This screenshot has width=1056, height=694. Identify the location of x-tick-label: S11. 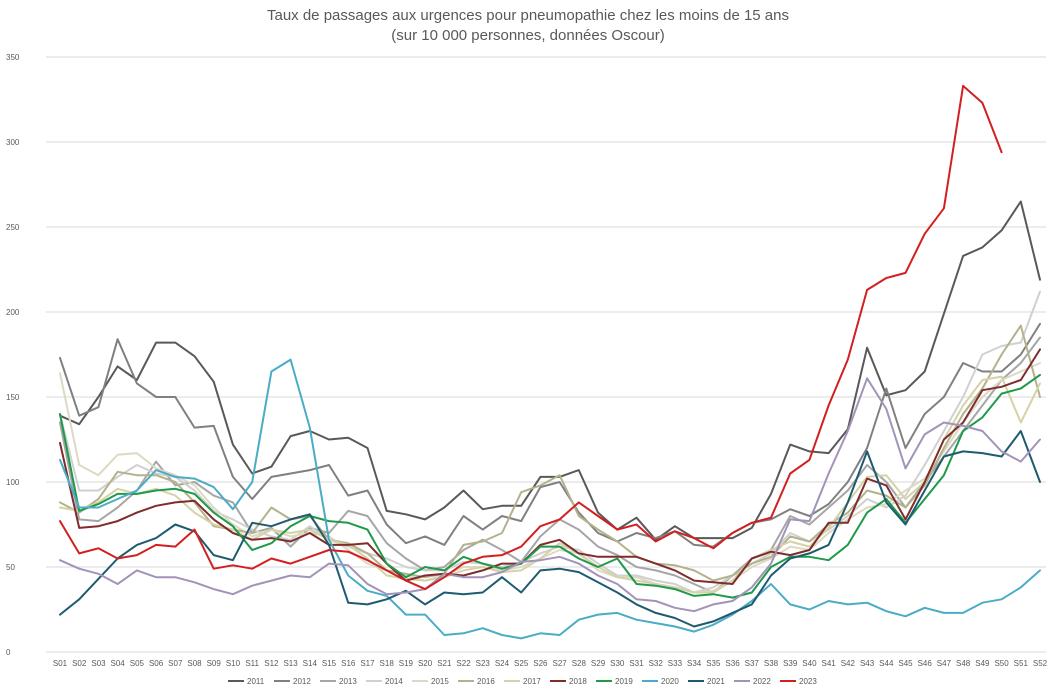
(252, 663).